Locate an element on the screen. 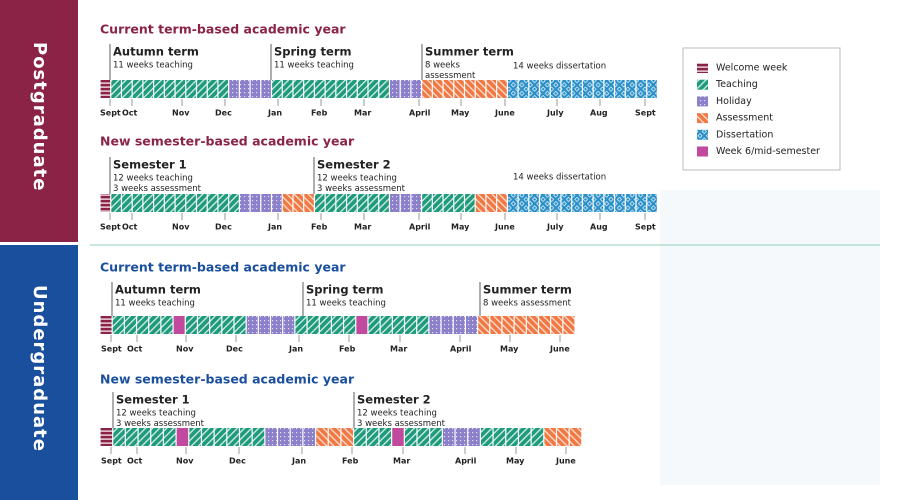 The width and height of the screenshot is (900, 500). postgraduate-band is located at coordinates (39, 121).